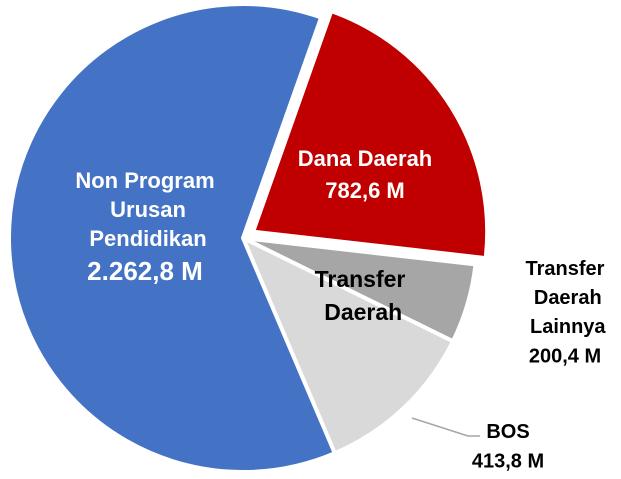 This screenshot has height=479, width=621. I want to click on slice-label: BOS, so click(507, 432).